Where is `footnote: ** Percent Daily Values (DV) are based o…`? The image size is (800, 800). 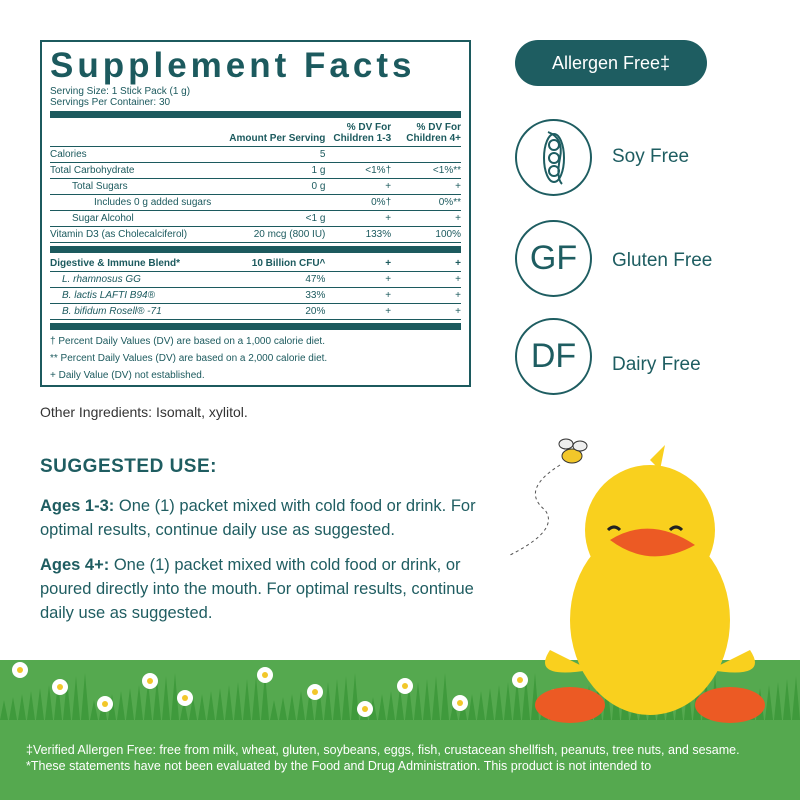
footnote: ** Percent Daily Values (DV) are based o… is located at coordinates (189, 358).